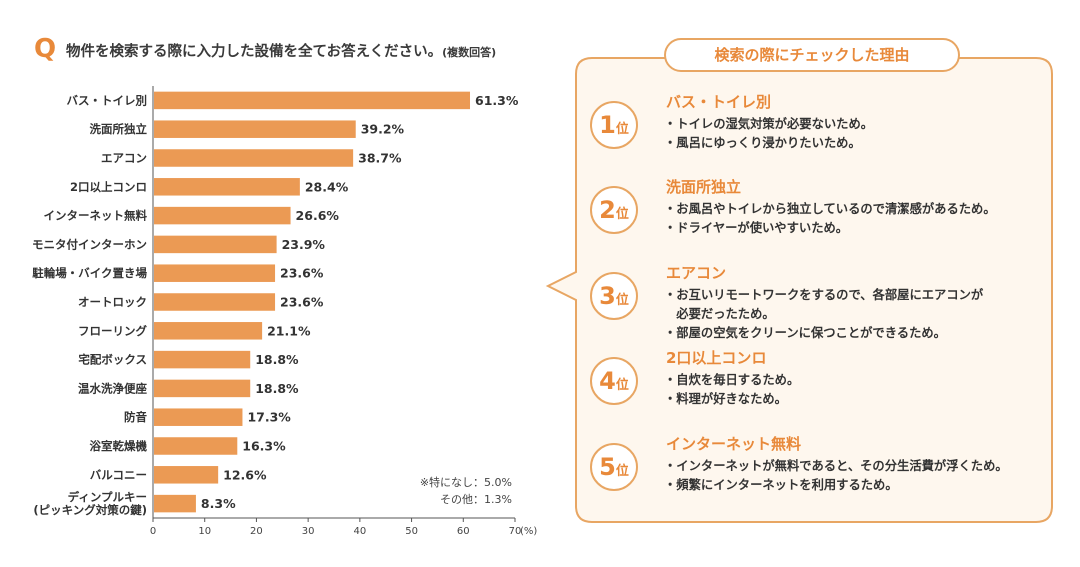 Image resolution: width=1080 pixels, height=567 pixels. I want to click on x-tick-label: 40, so click(359, 531).